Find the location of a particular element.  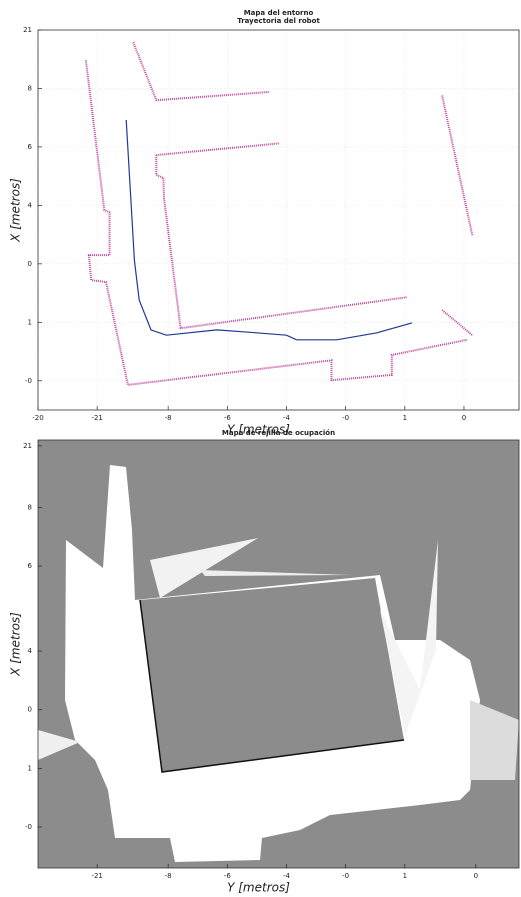

series-line is located at coordinates (269, 230).